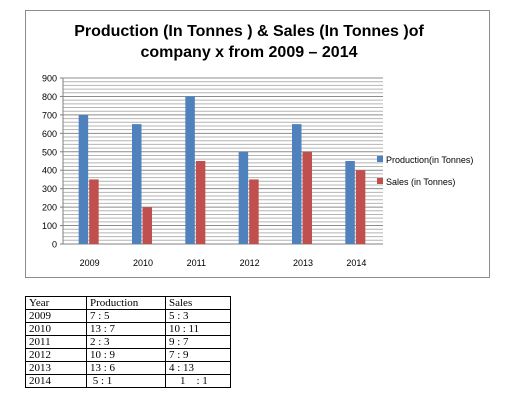 The height and width of the screenshot is (406, 506). What do you see at coordinates (49, 152) in the screenshot?
I see `y-tick-label: 500` at bounding box center [49, 152].